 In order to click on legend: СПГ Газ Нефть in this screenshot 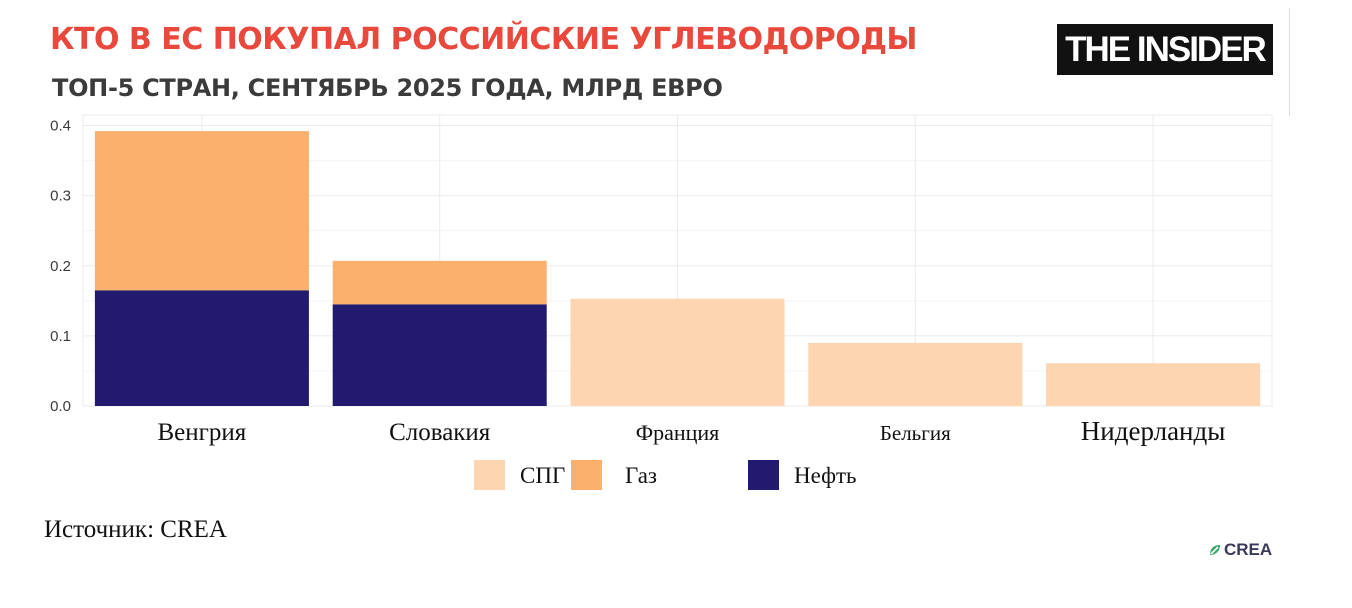, I will do `click(665, 475)`.